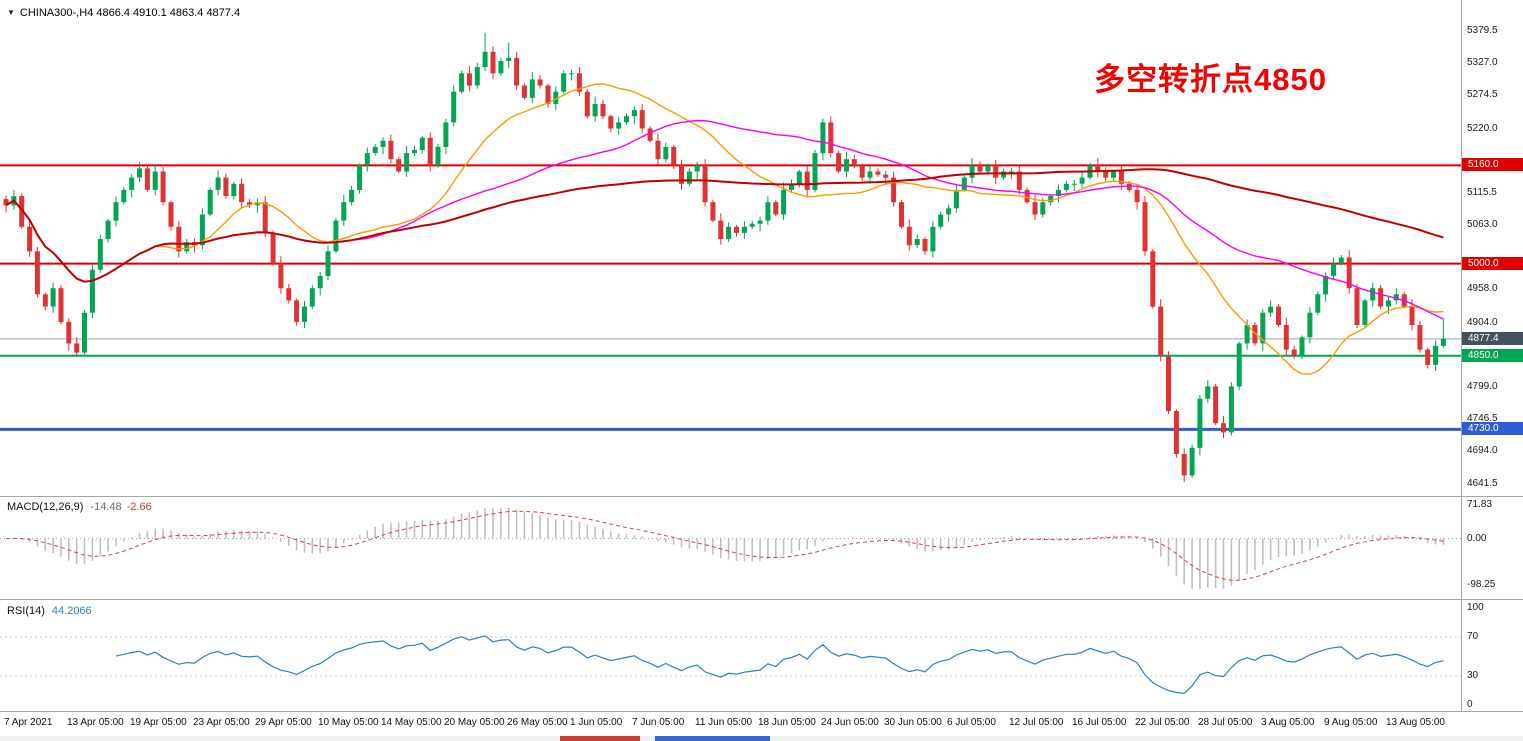 The height and width of the screenshot is (741, 1523). I want to click on bottom-strip, so click(761, 738).